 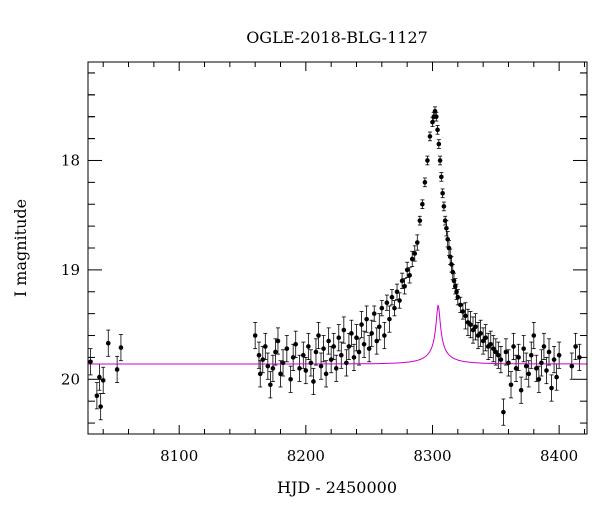 I want to click on y-tick-label: 20, so click(x=70, y=379).